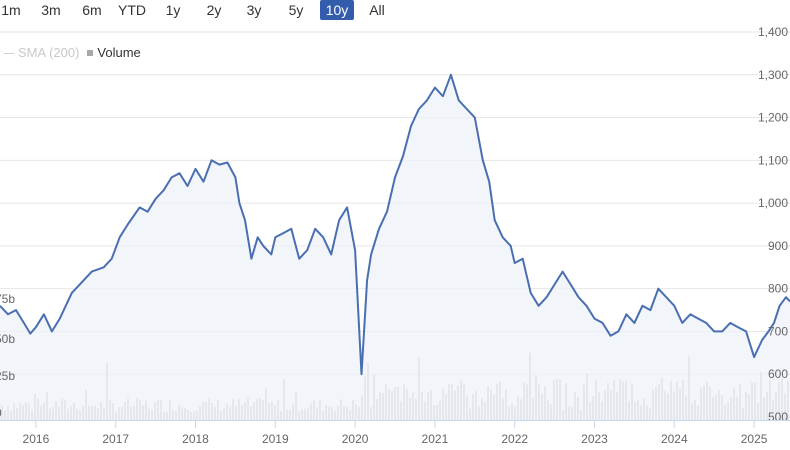 The image size is (790, 450). Describe the element at coordinates (90, 53) in the screenshot. I see `volume-square-icon` at that location.